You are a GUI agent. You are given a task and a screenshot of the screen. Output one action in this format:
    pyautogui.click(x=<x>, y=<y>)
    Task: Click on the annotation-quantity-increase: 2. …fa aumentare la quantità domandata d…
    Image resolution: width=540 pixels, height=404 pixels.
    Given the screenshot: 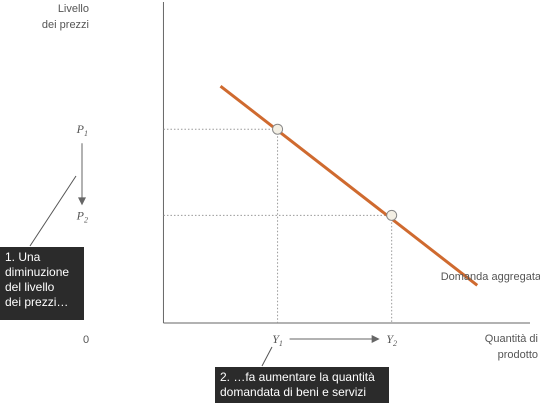 What is the action you would take?
    pyautogui.click(x=302, y=385)
    